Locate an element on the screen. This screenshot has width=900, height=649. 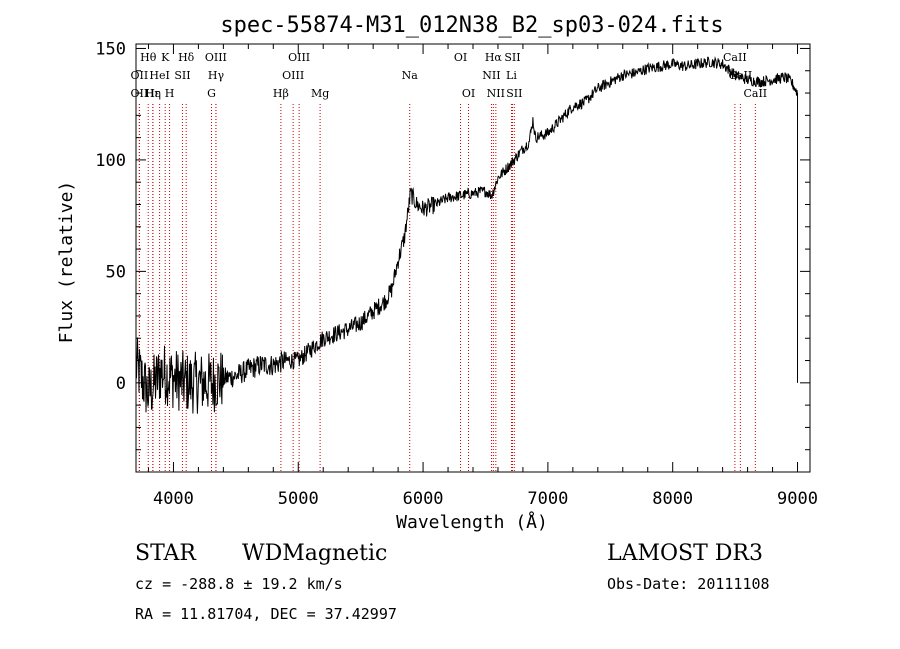
coordinates: RA = 11.81704, DEC = 37.42997 is located at coordinates (266, 614).